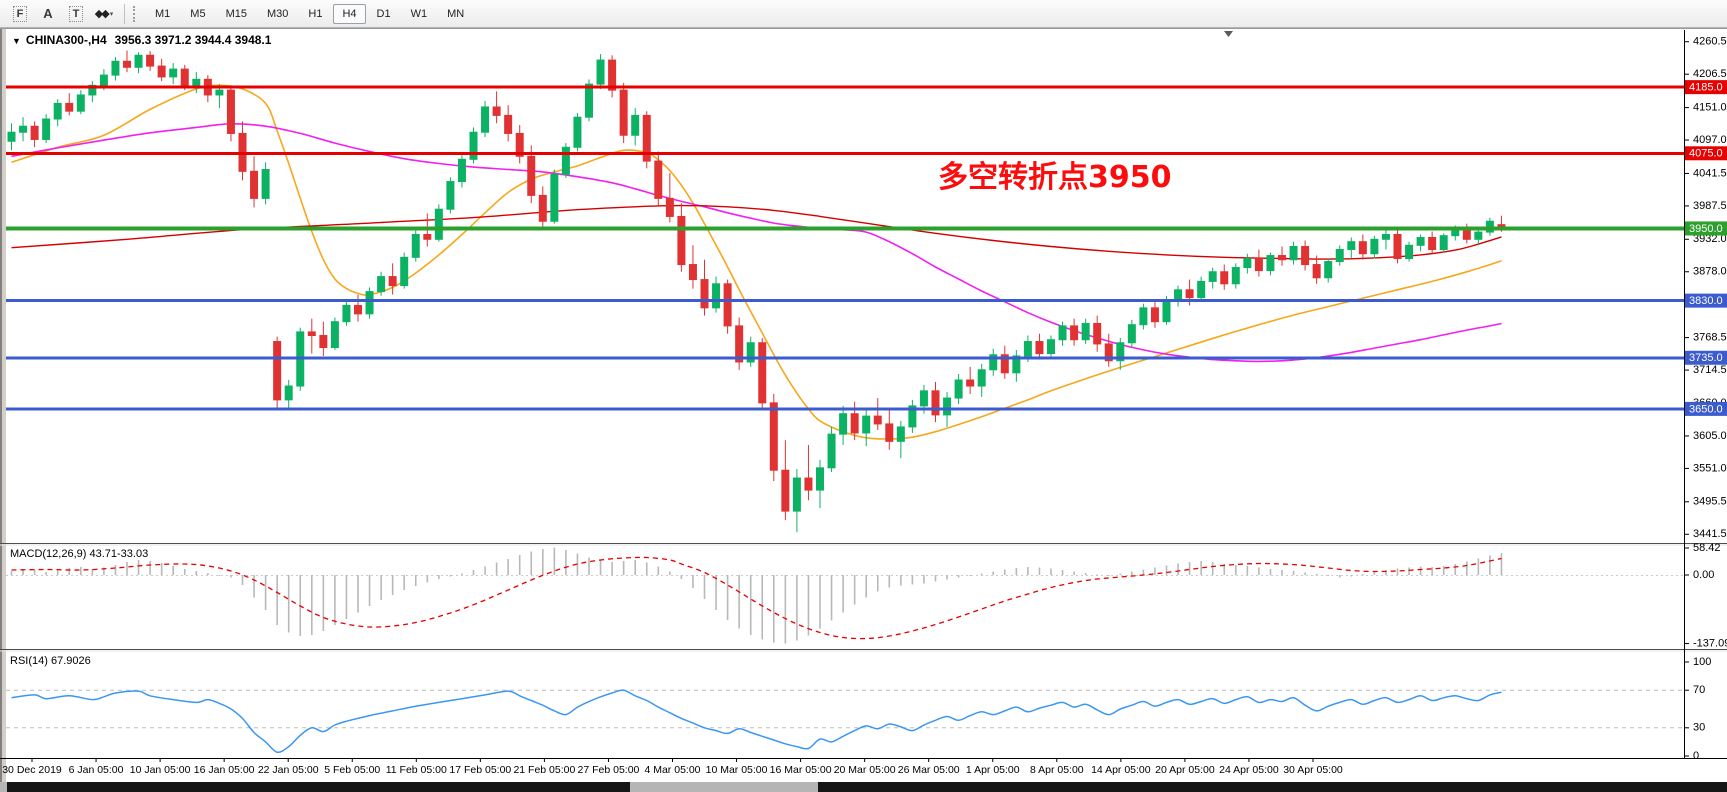 The image size is (1727, 792). I want to click on price-badge: 3830.0, so click(1706, 300).